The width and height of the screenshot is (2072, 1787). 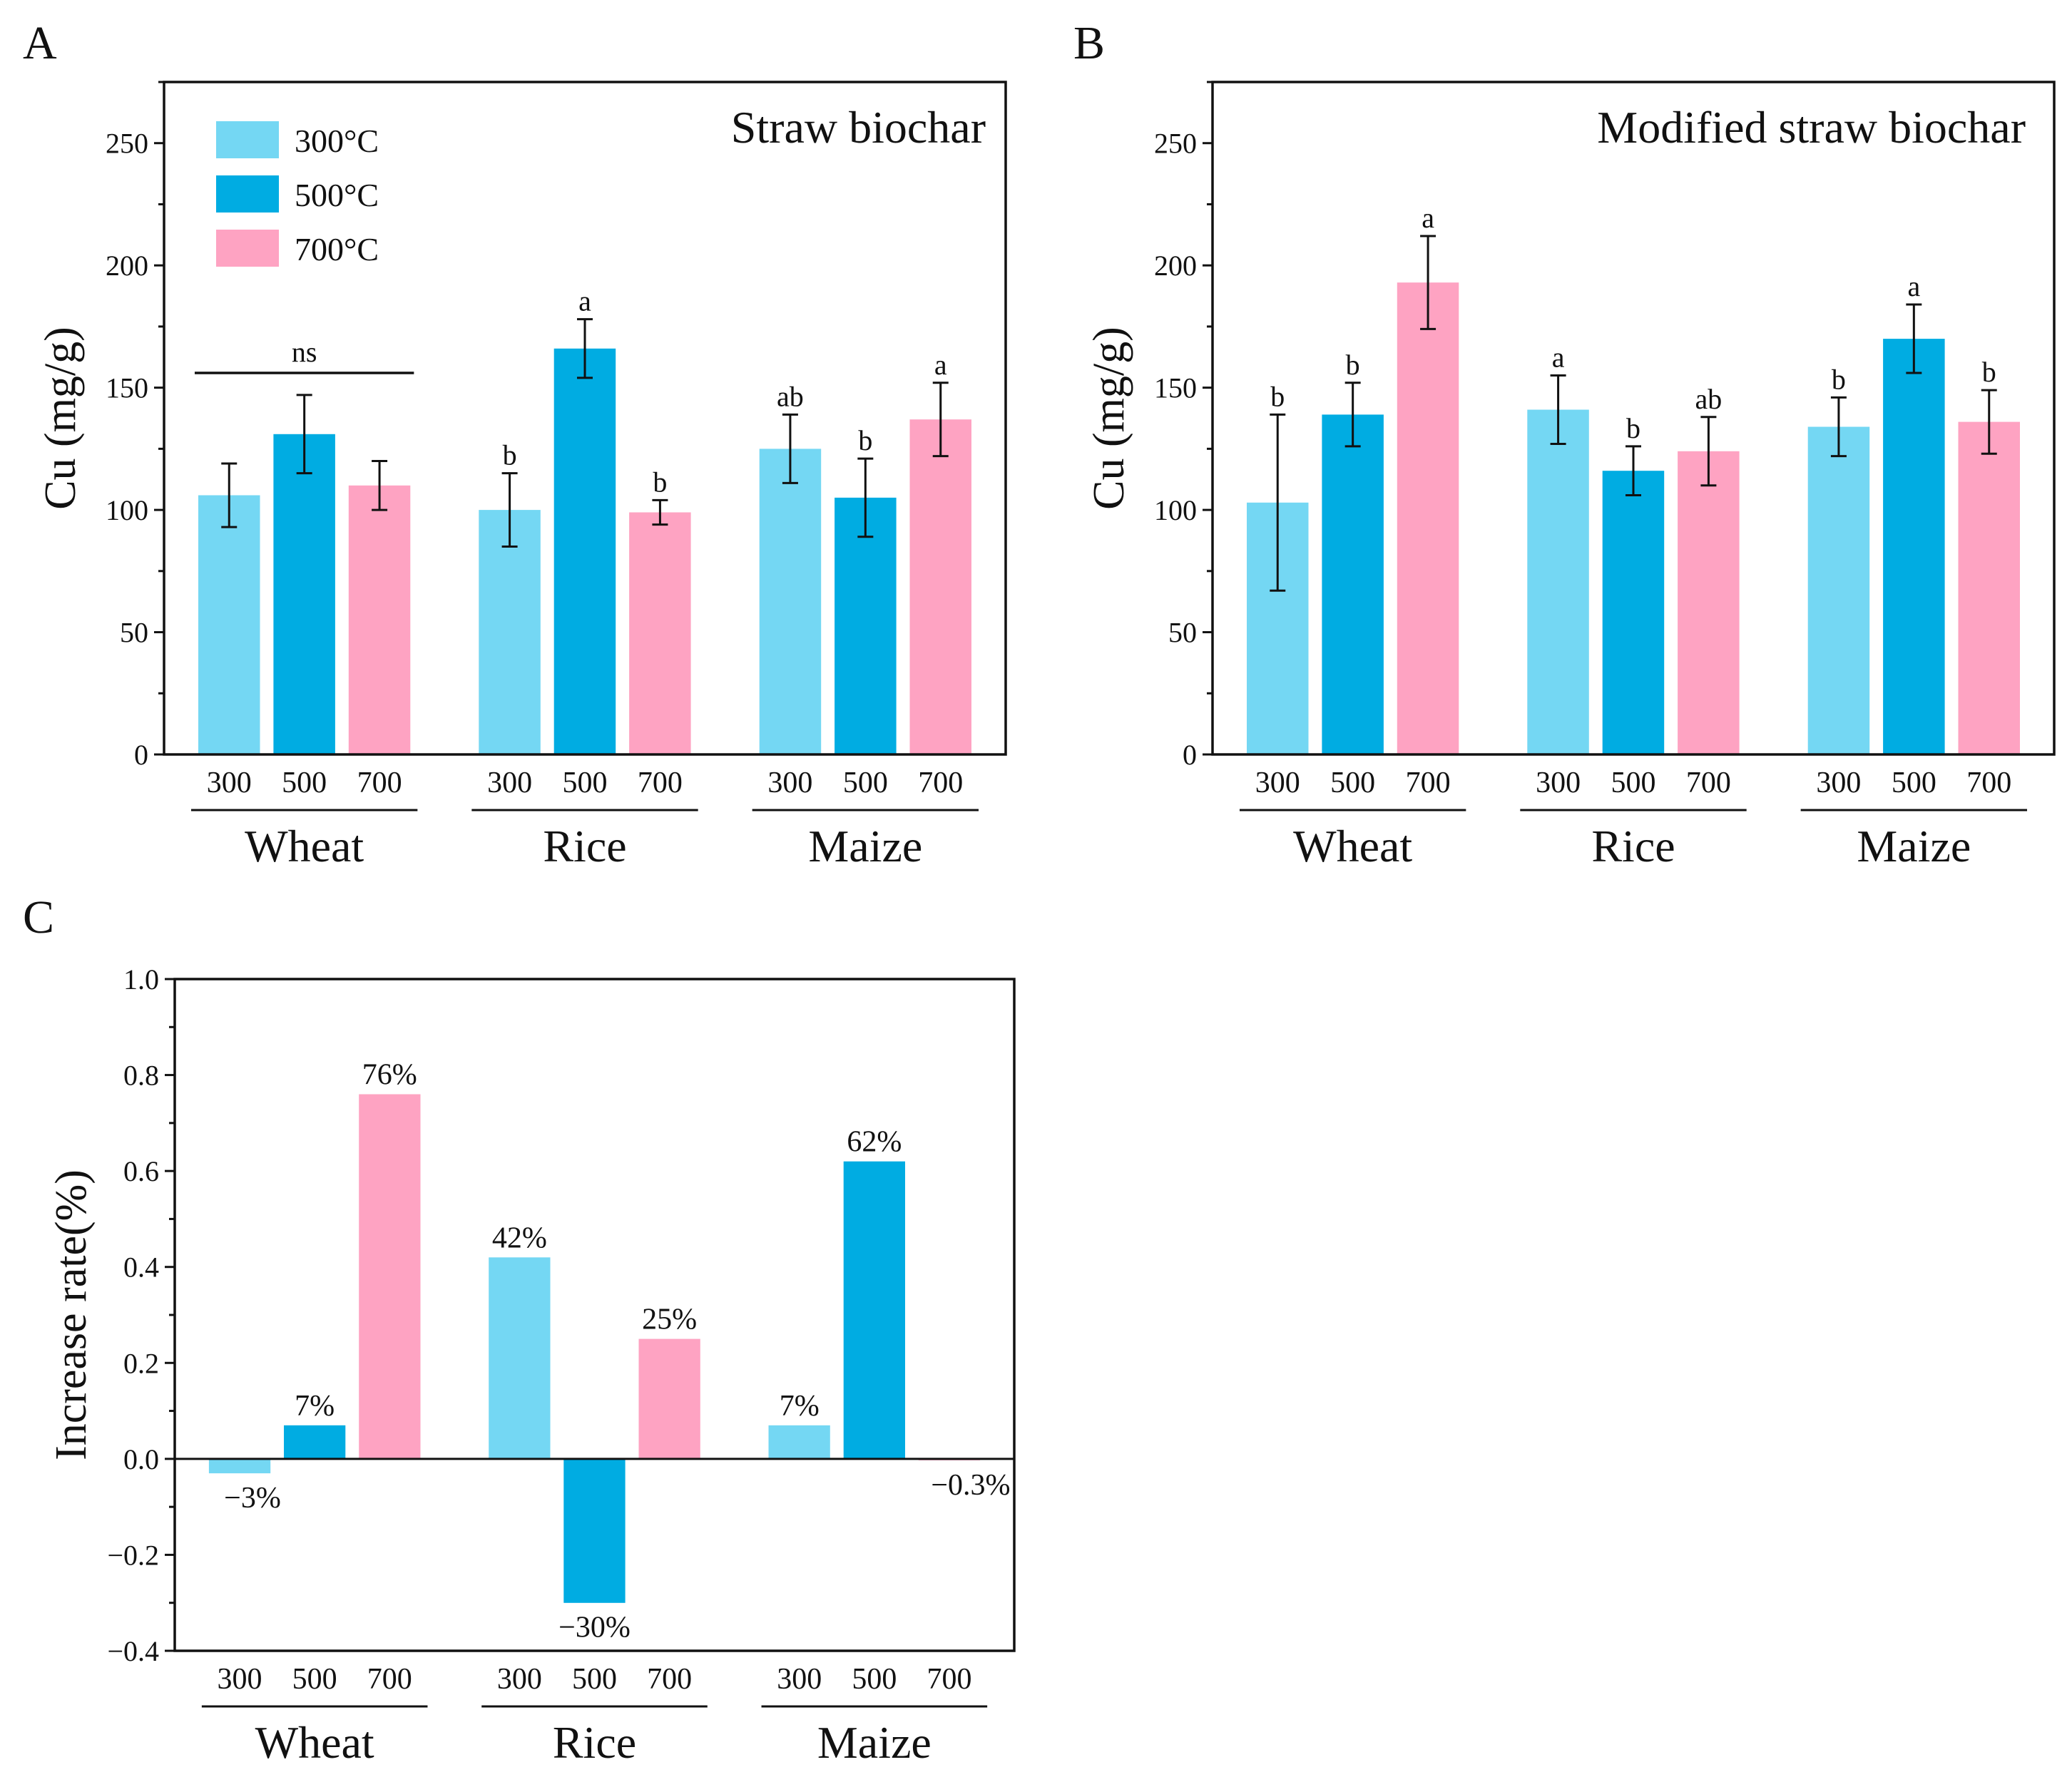 I want to click on y-tick-label: 100, so click(x=1175, y=510).